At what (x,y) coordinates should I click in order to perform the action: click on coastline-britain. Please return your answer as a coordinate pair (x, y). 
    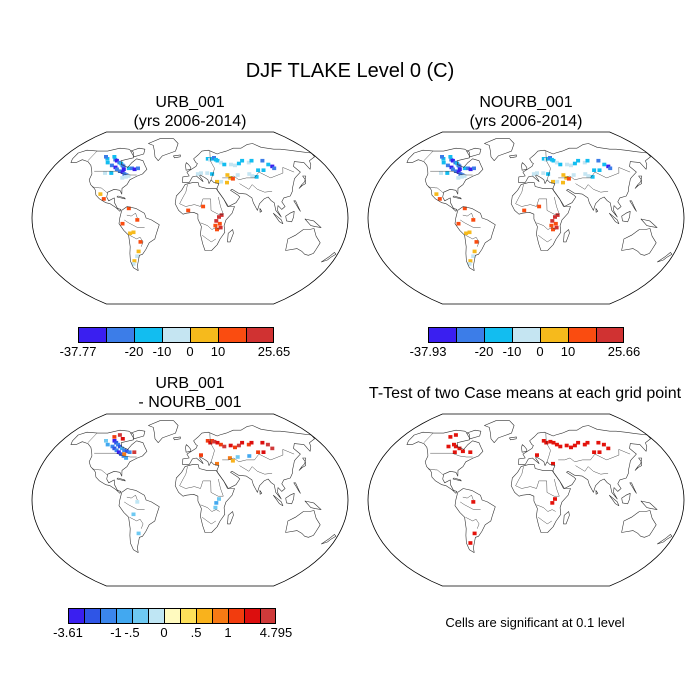
    Looking at the image, I should click on (524, 166).